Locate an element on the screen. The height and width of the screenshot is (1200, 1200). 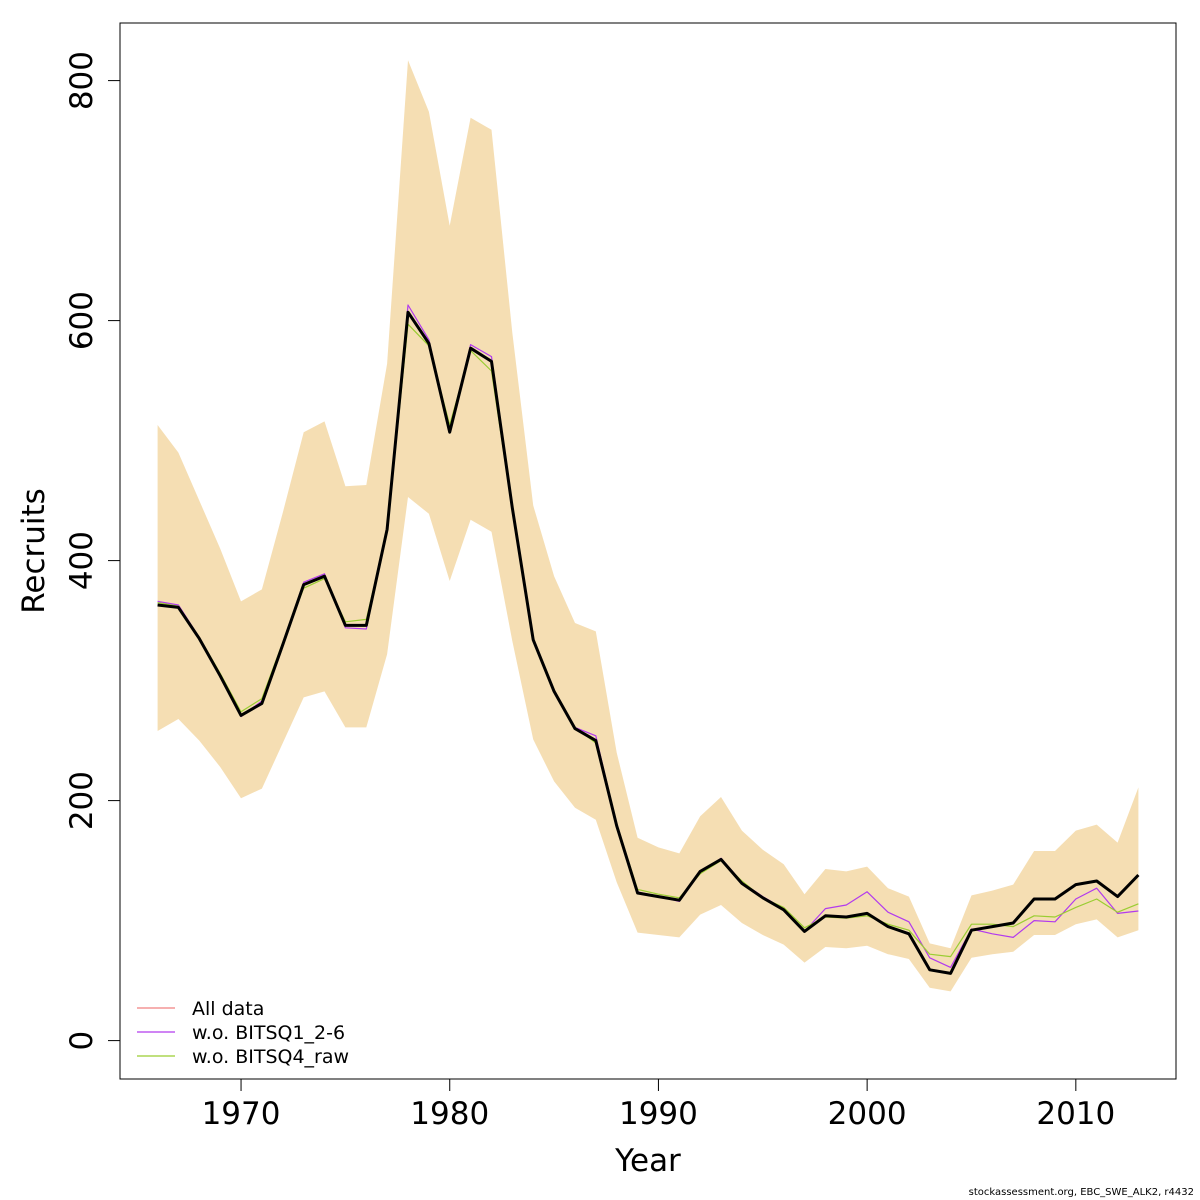
x-tick-label: 1970 is located at coordinates (241, 1114).